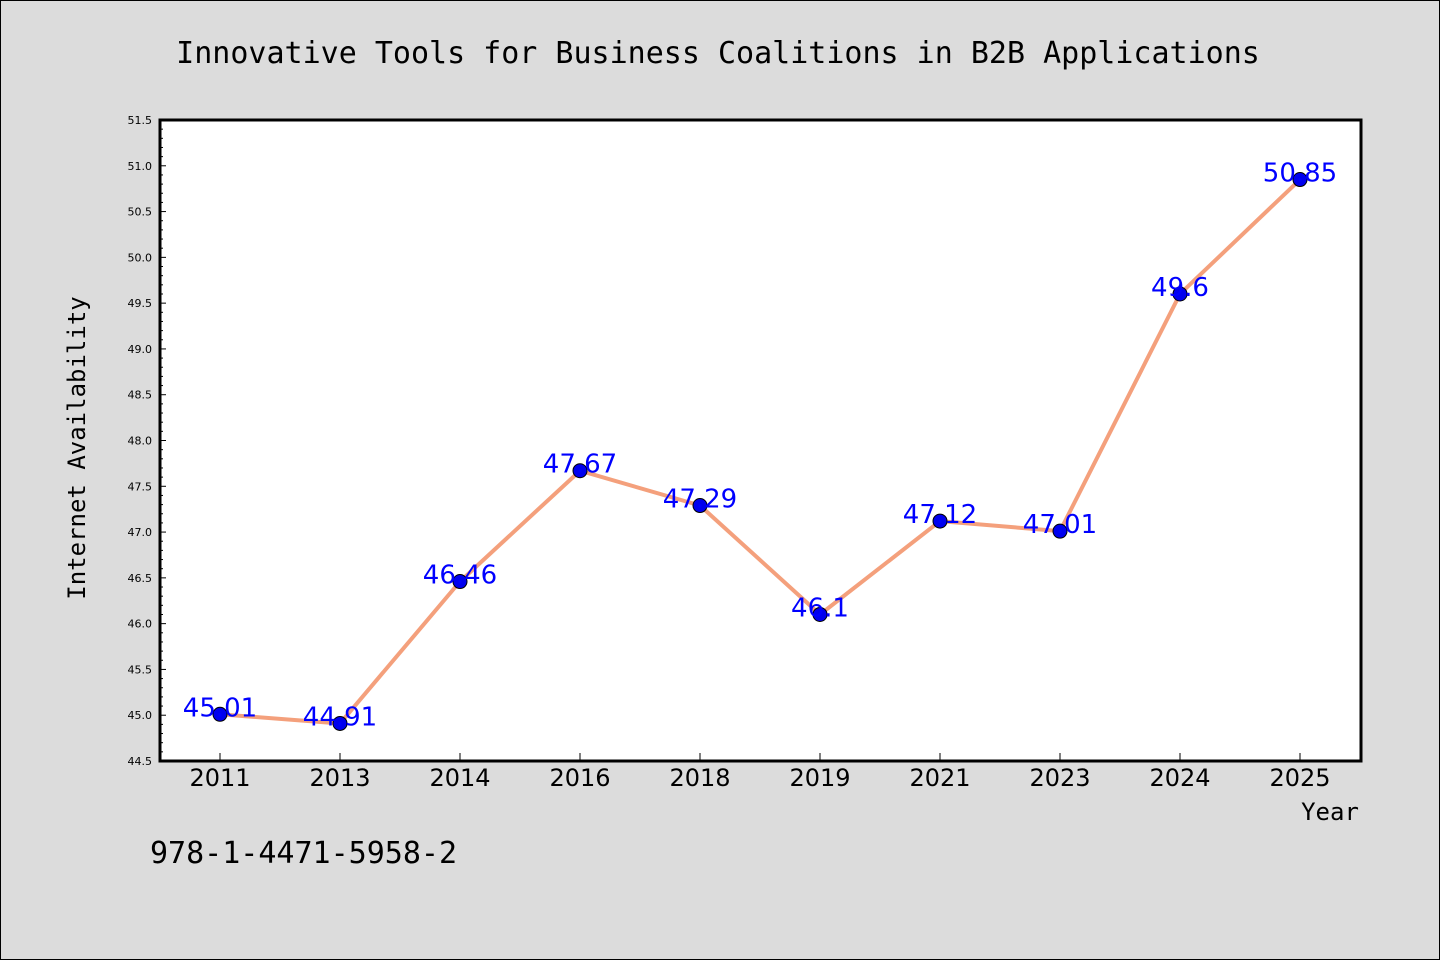  Describe the element at coordinates (140, 669) in the screenshot. I see `y-tick-label: 45.5` at that location.